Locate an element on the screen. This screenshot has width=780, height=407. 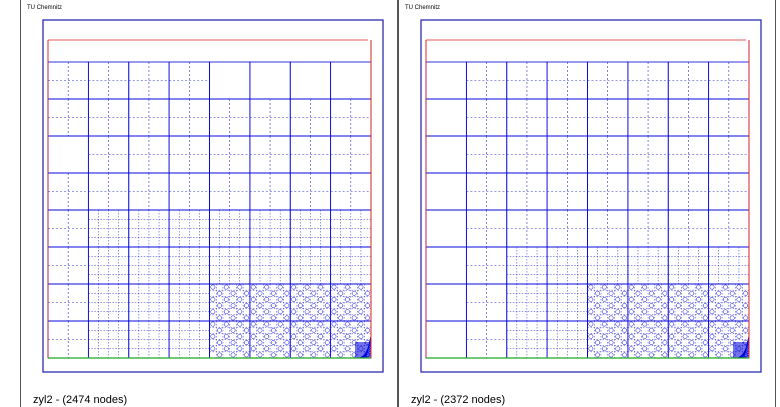
mesh-caption: zyl2 - (2474 nodes) is located at coordinates (80, 400).